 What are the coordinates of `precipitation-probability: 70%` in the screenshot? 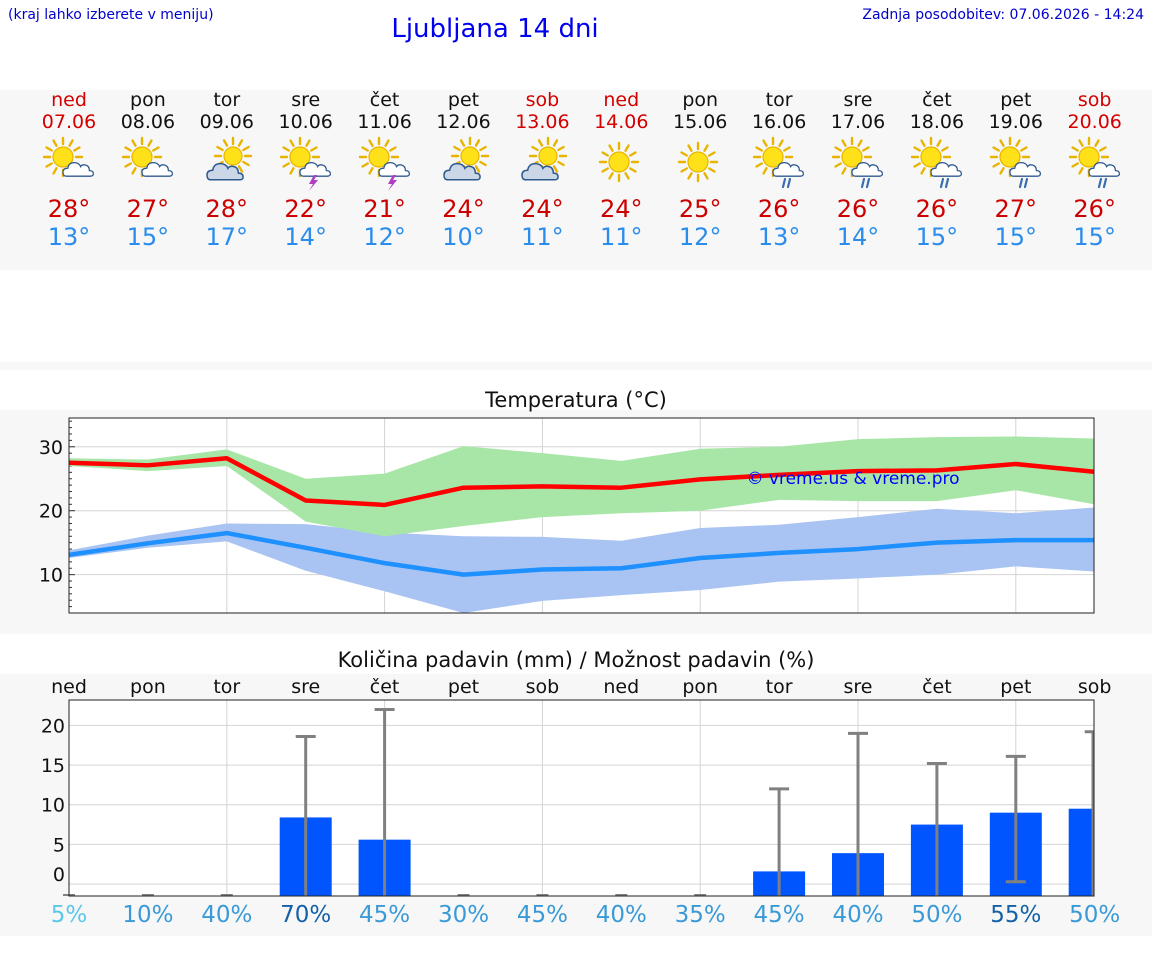 It's located at (306, 915).